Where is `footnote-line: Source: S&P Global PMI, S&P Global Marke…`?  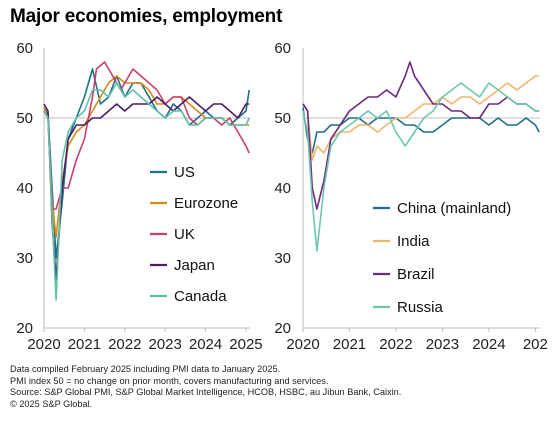 footnote-line: Source: S&P Global PMI, S&P Global Marke… is located at coordinates (206, 392).